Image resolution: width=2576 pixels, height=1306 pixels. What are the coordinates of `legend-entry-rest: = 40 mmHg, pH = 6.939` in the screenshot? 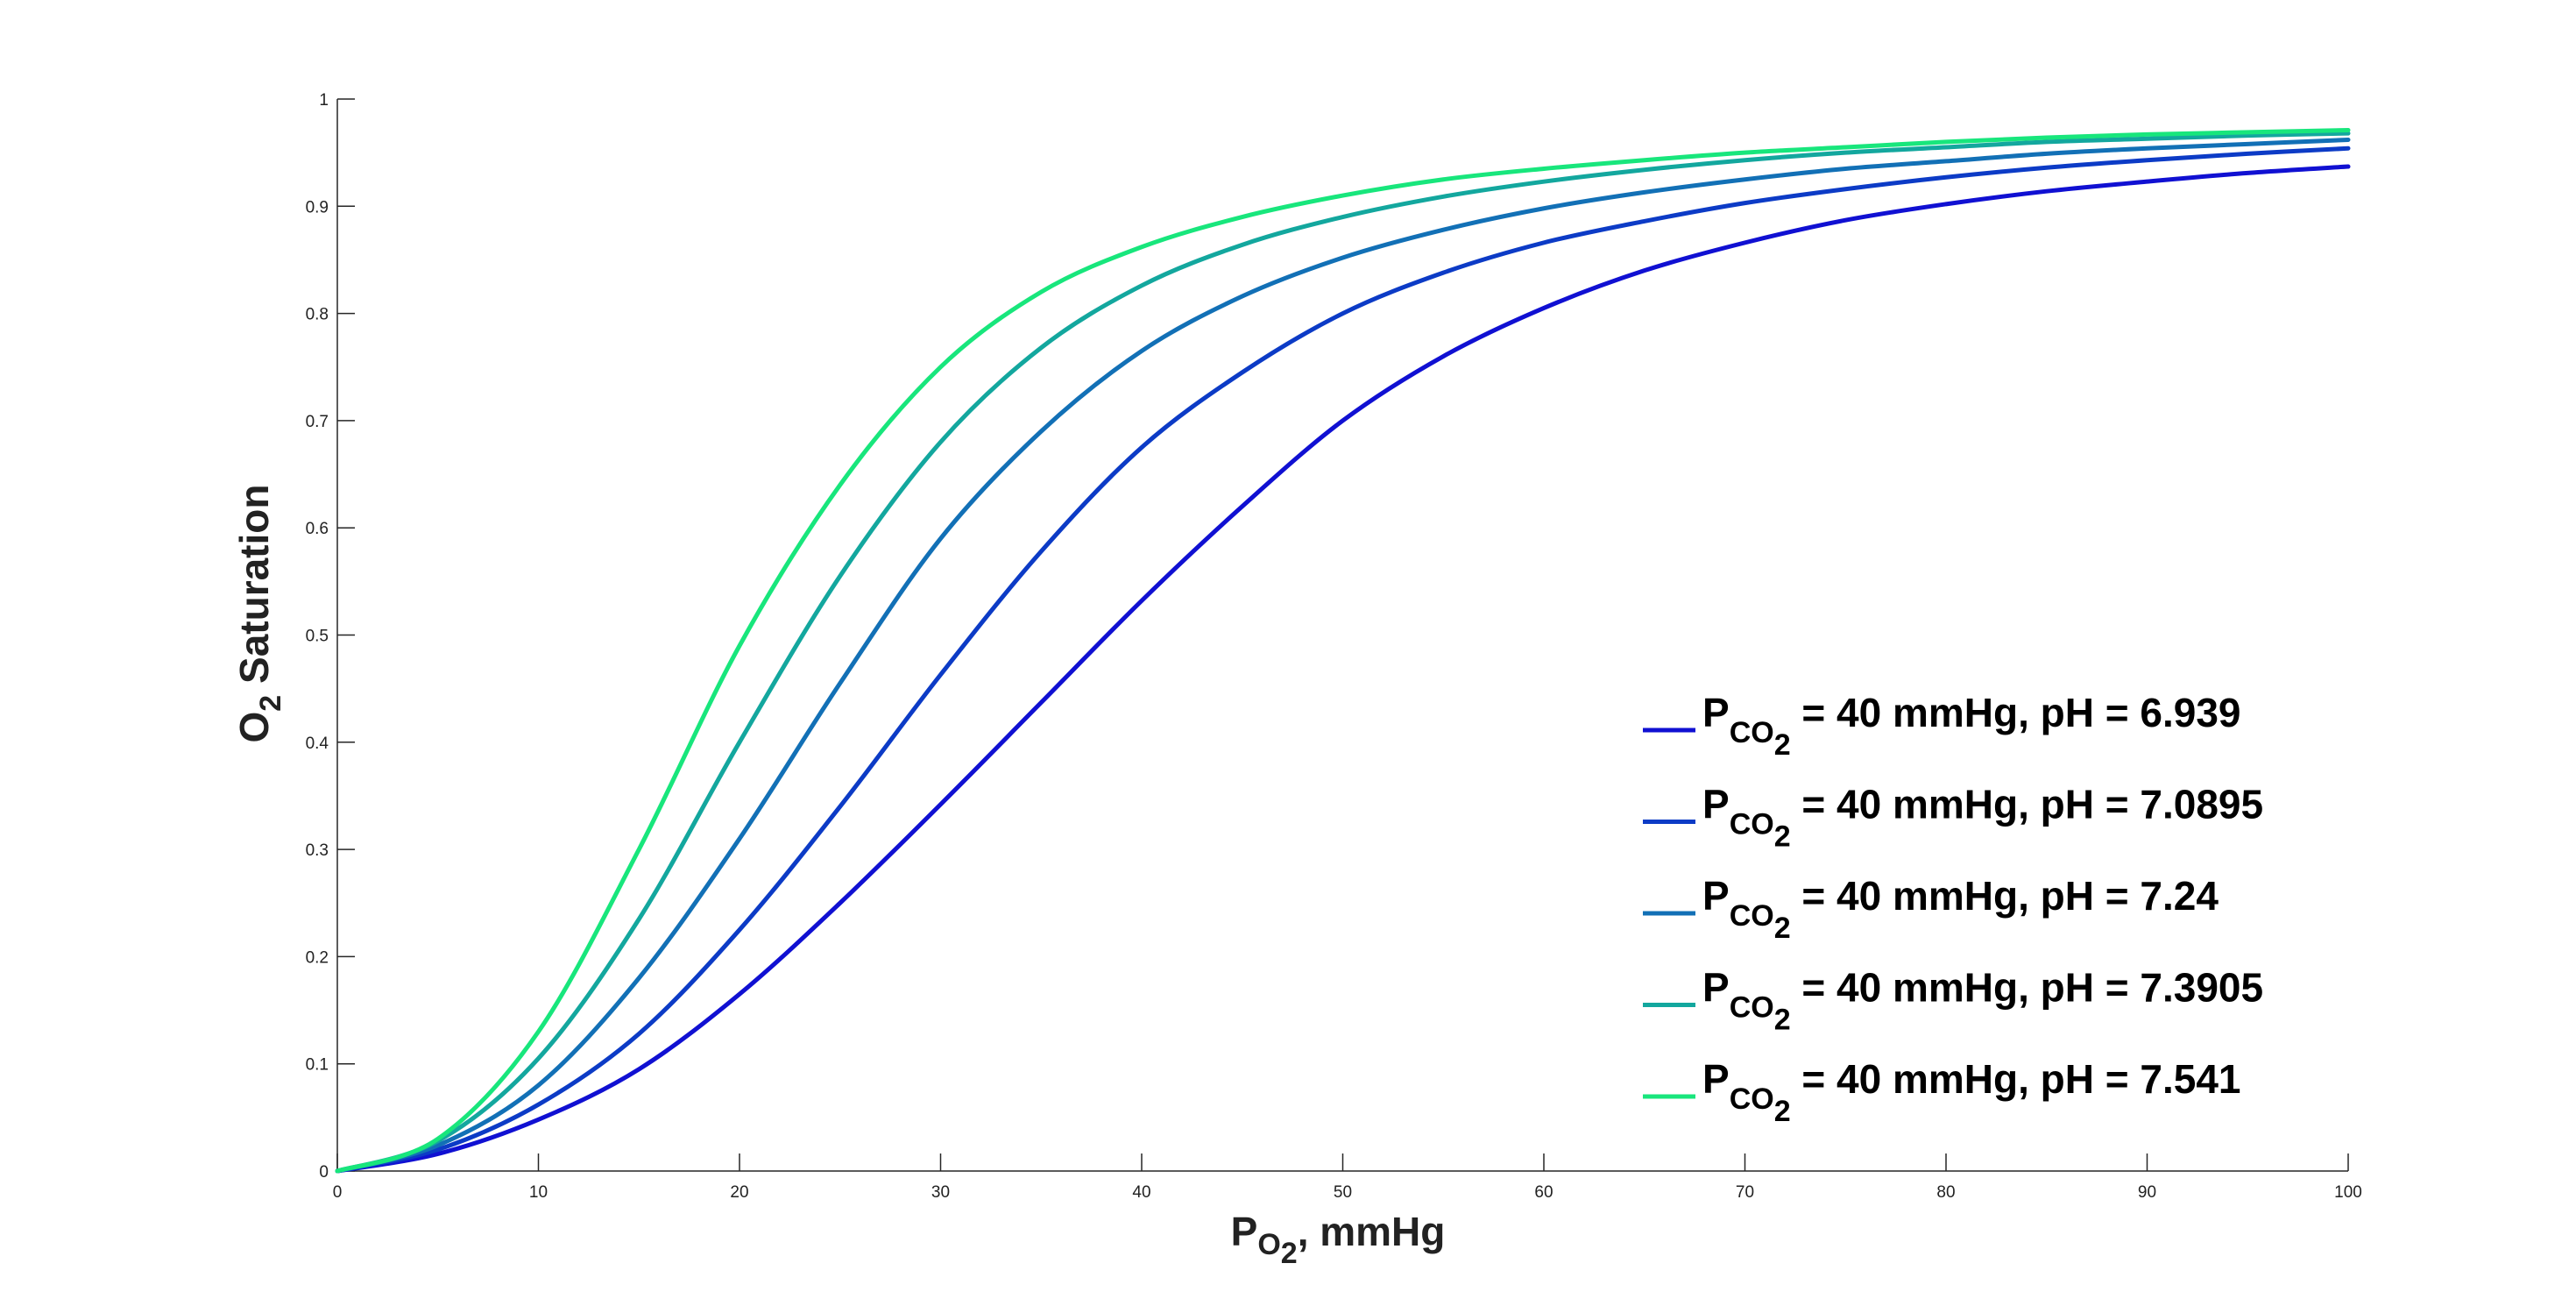 It's located at (2016, 712).